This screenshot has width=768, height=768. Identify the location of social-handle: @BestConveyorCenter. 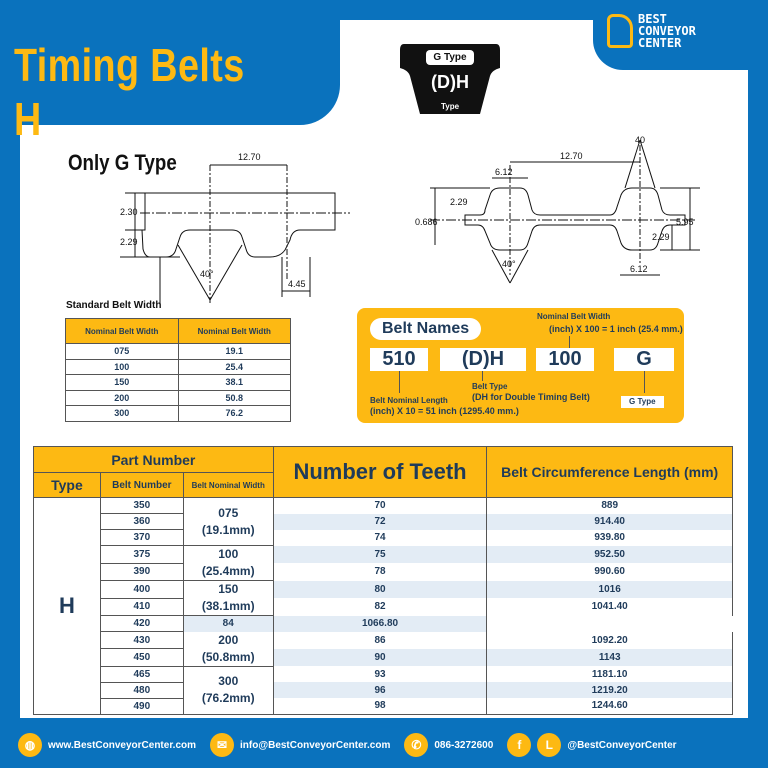
(622, 745).